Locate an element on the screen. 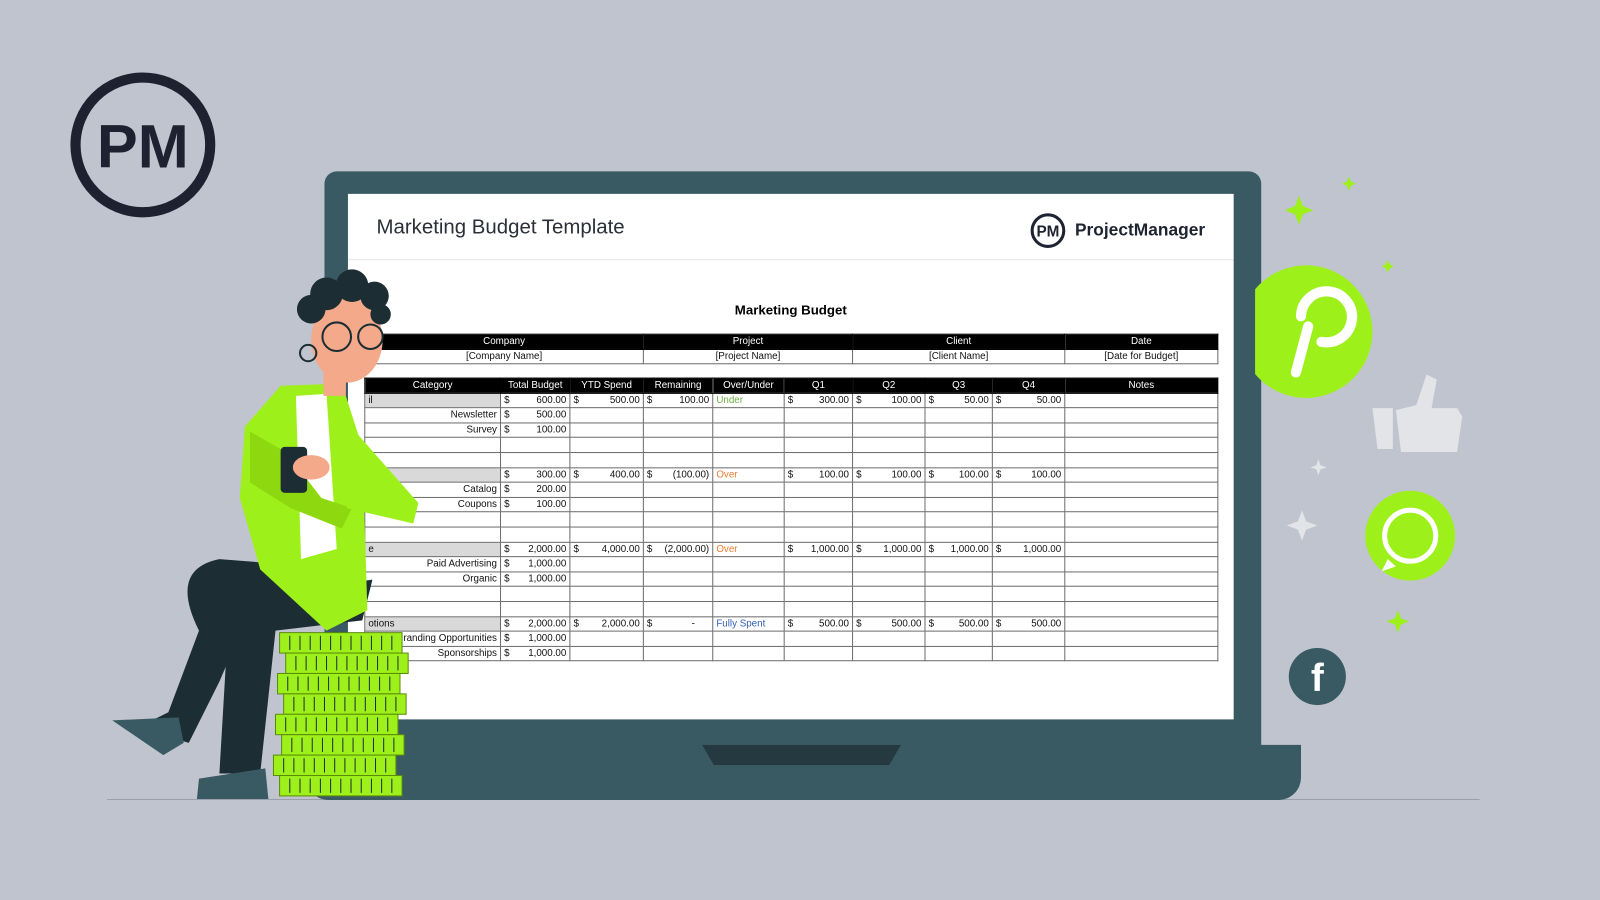 The width and height of the screenshot is (1600, 900). q4-cell: $1,000.00 is located at coordinates (1028, 549).